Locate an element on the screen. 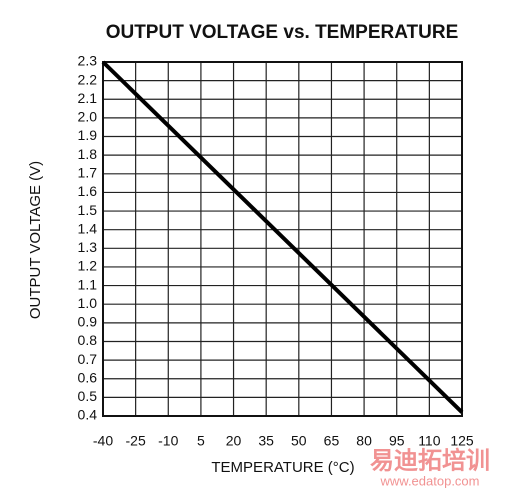 The width and height of the screenshot is (510, 491). x-tick-label: 5 is located at coordinates (201, 441).